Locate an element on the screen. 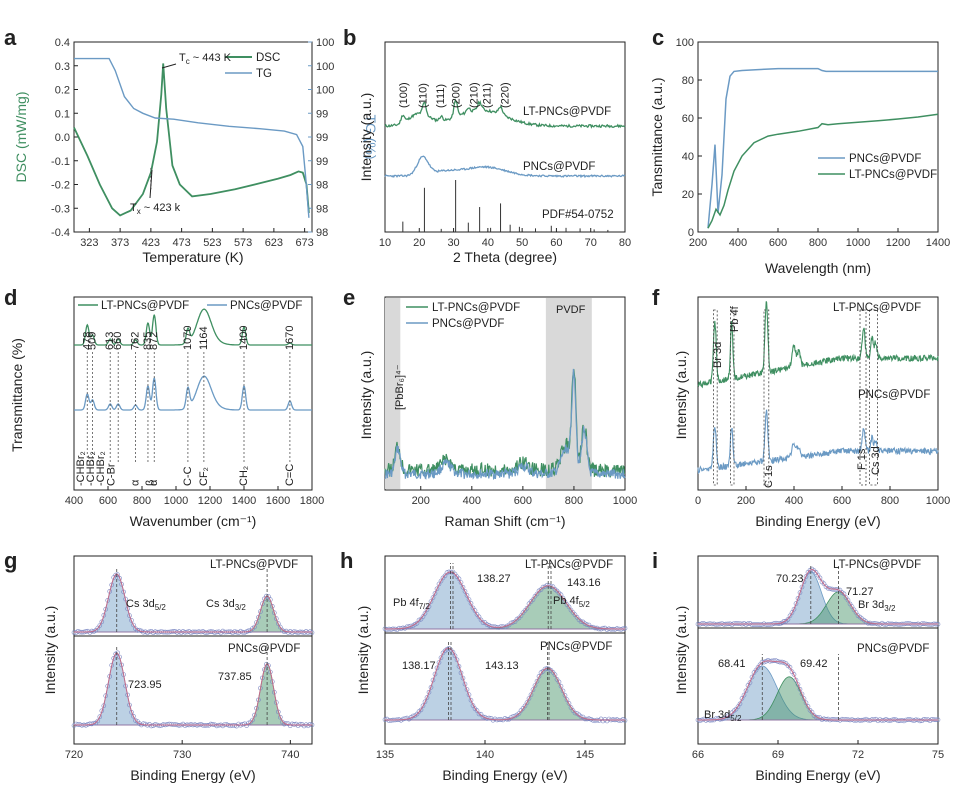  band-label: -CHBr₂ is located at coordinates (101, 468).